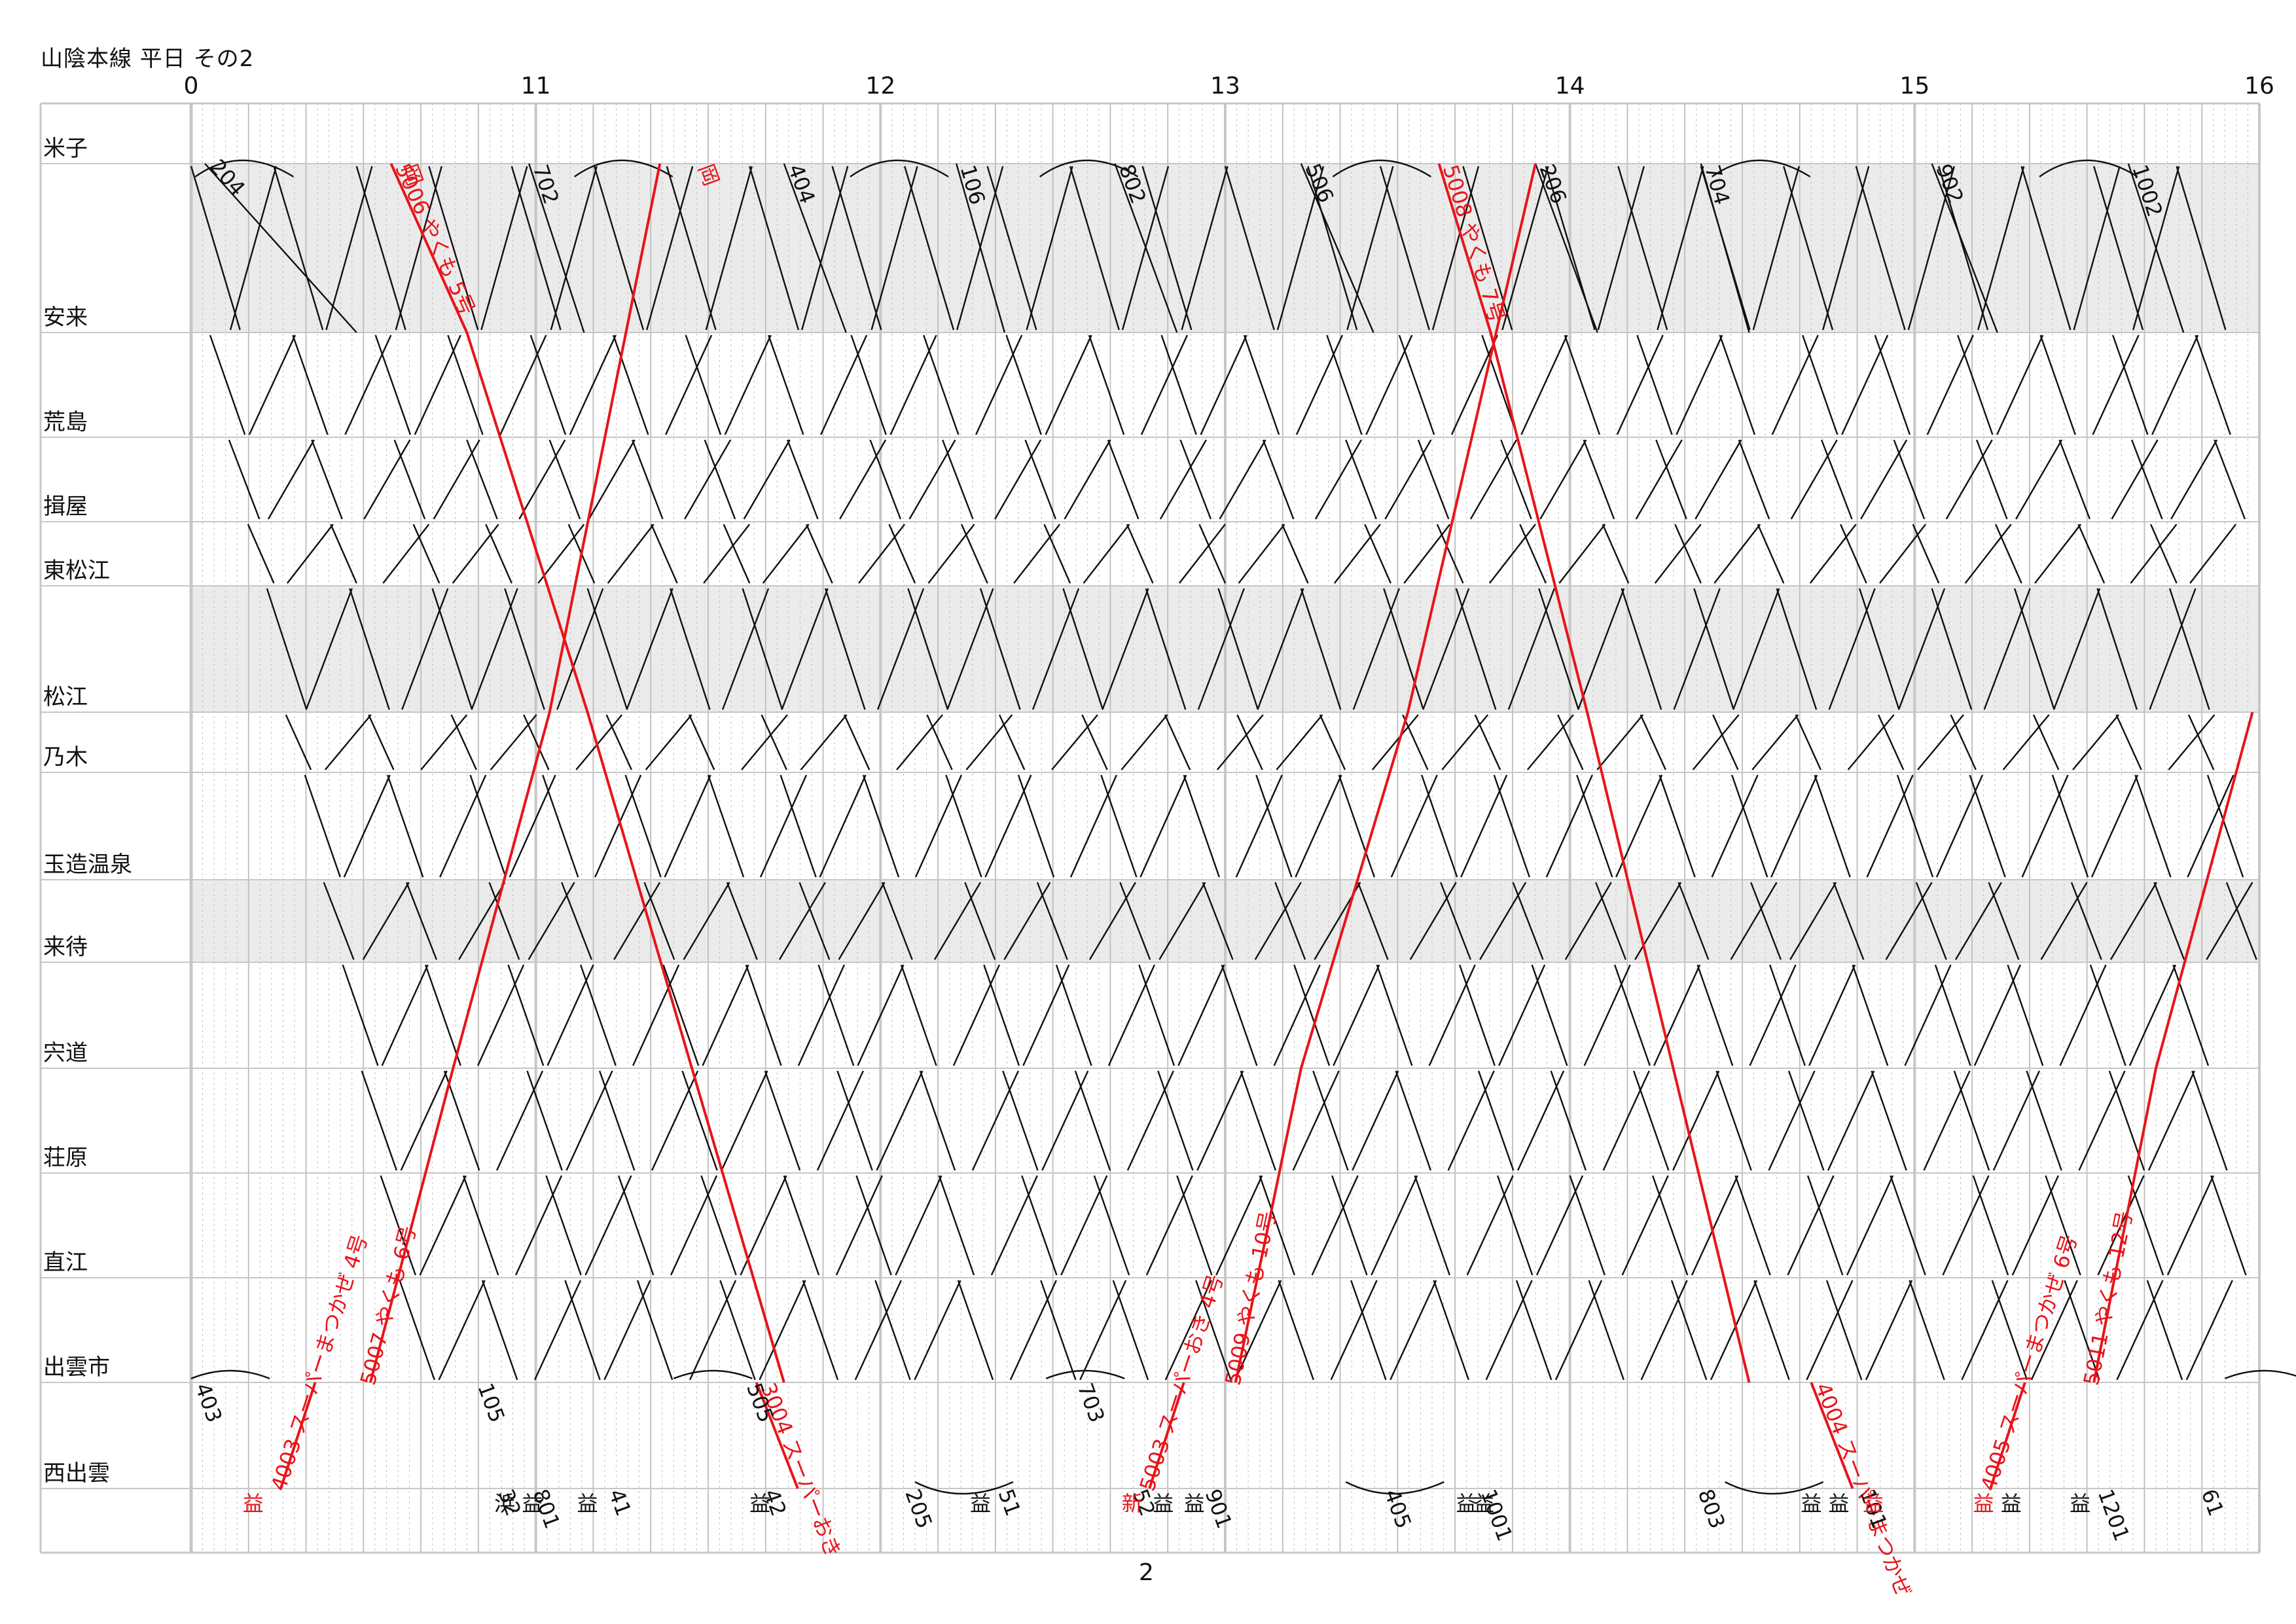 The height and width of the screenshot is (1624, 2296). Describe the element at coordinates (536, 86) in the screenshot. I see `hour-tick-label: 11` at that location.